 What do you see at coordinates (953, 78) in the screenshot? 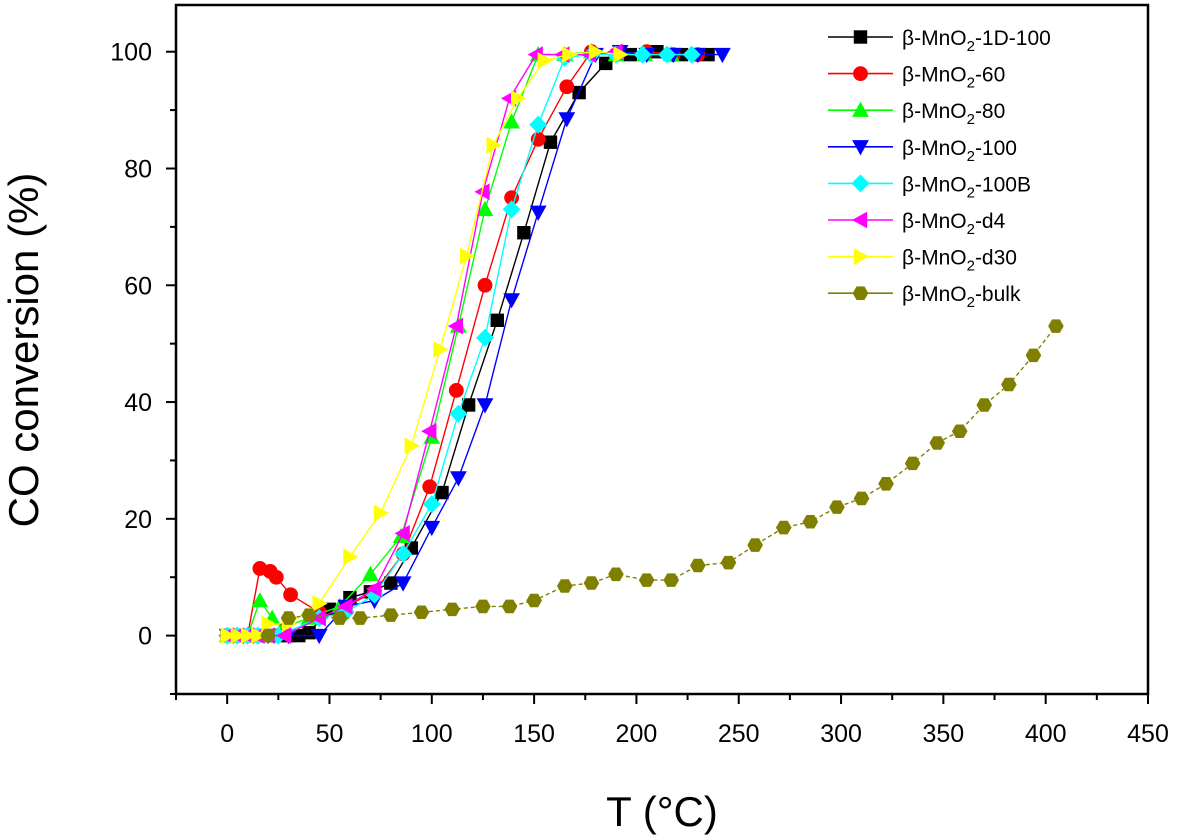
I see `legend-label: β-MnO2-60` at bounding box center [953, 78].